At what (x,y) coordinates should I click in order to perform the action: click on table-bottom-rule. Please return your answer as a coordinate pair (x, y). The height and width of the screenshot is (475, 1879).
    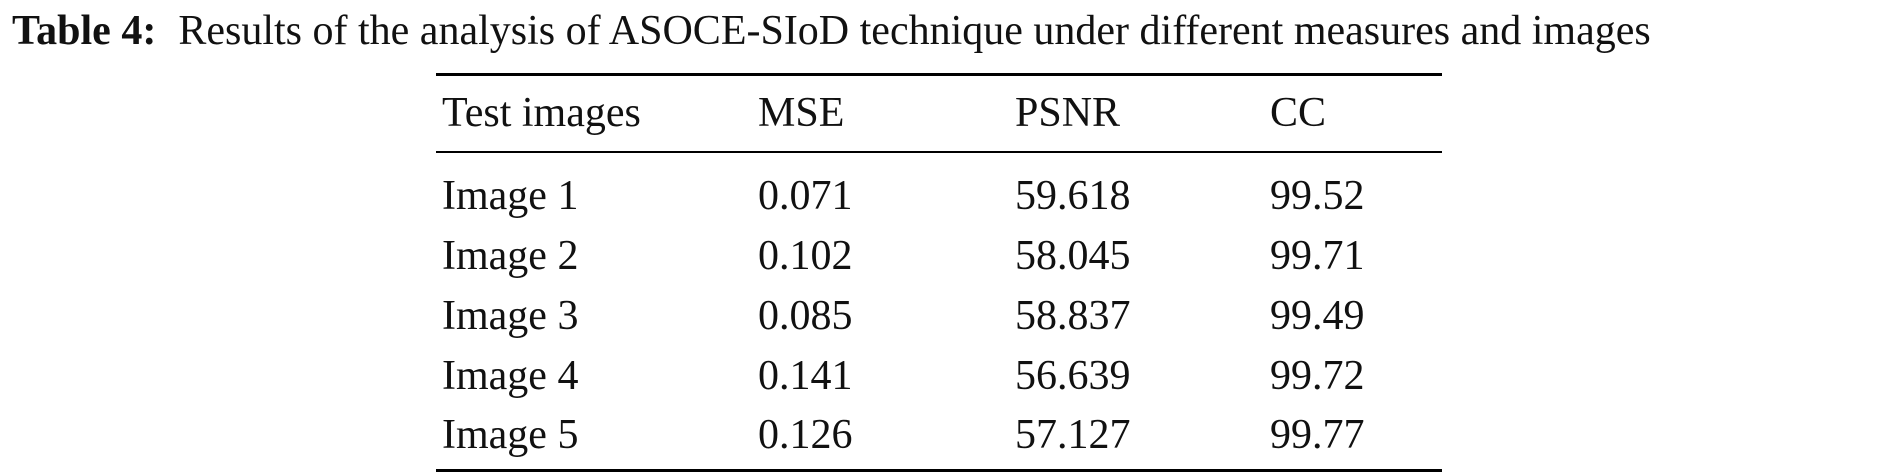
    Looking at the image, I should click on (939, 470).